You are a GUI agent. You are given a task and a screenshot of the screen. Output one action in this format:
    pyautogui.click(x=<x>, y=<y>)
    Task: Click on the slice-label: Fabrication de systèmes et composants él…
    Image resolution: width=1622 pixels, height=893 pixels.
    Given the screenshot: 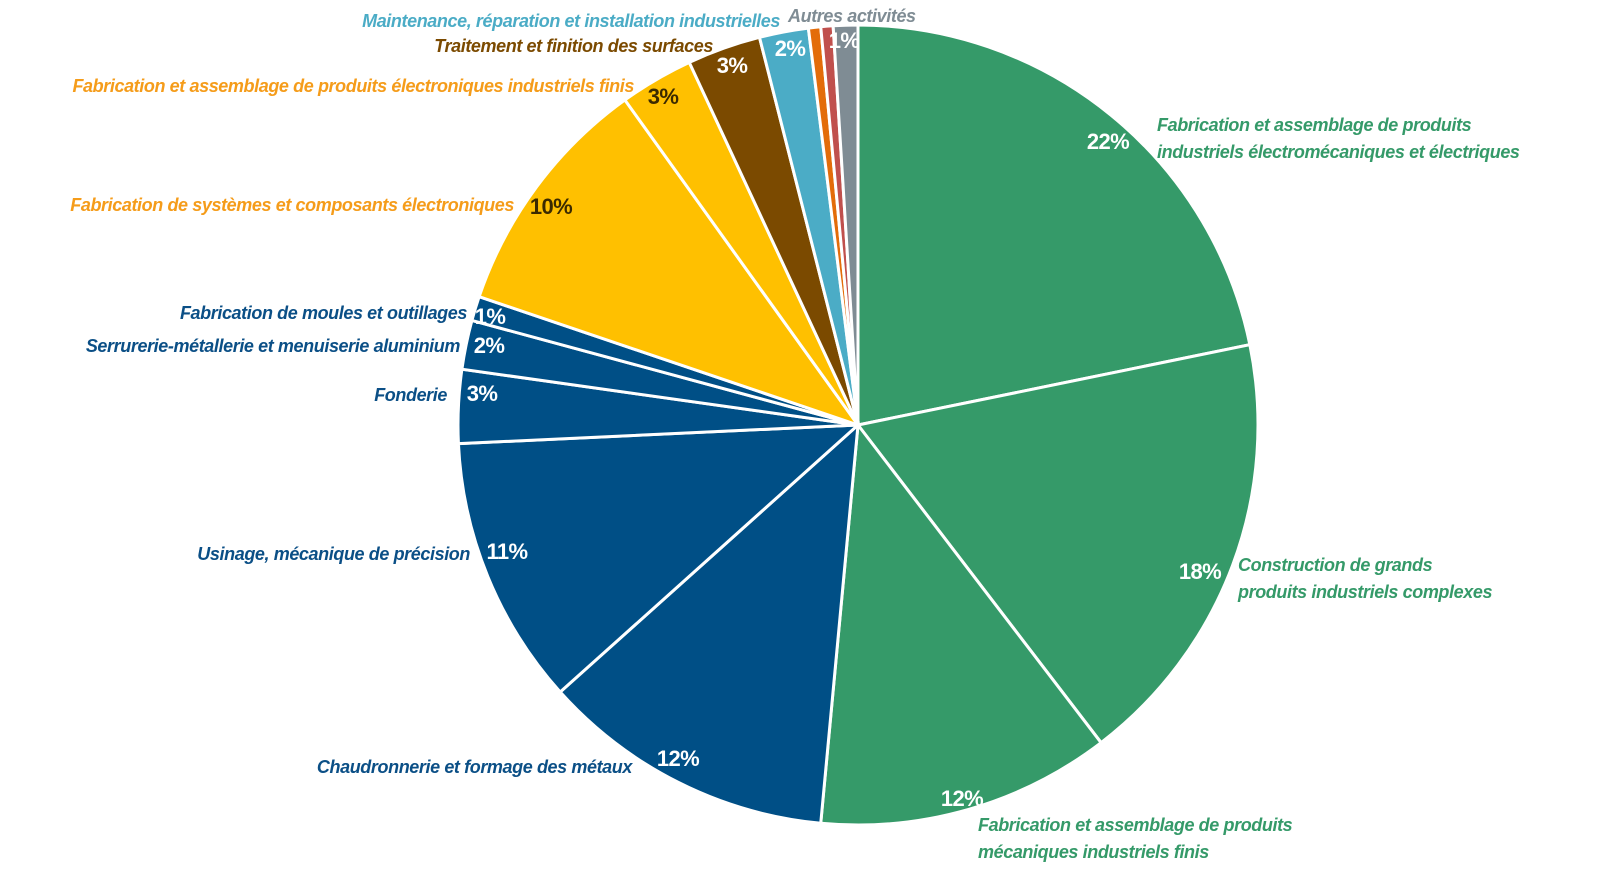 What is the action you would take?
    pyautogui.click(x=292, y=205)
    